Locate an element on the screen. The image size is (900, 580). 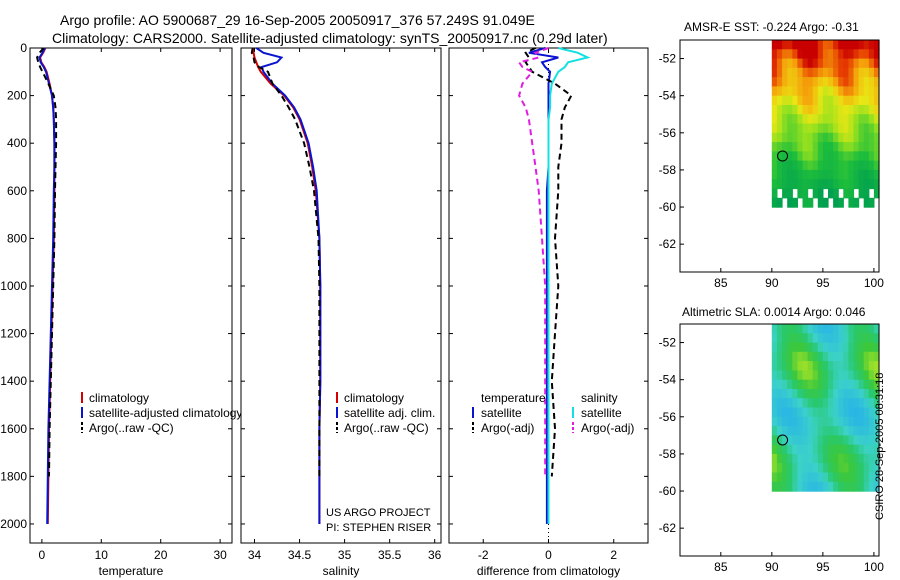
credit-stamp: CSIRO 28-Sep-2005 08:31:18 is located at coordinates (880, 446).